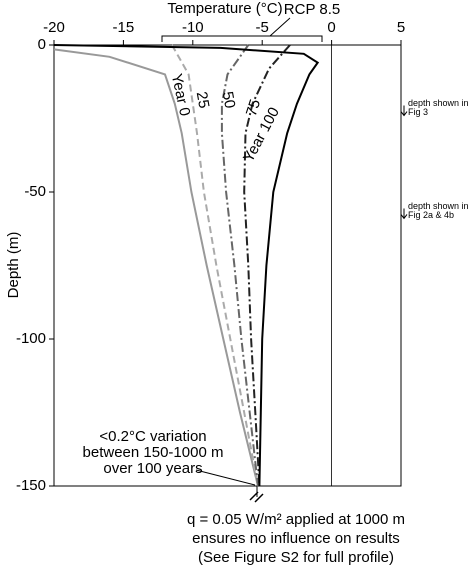  What do you see at coordinates (203, 99) in the screenshot?
I see `series-label: 25` at bounding box center [203, 99].